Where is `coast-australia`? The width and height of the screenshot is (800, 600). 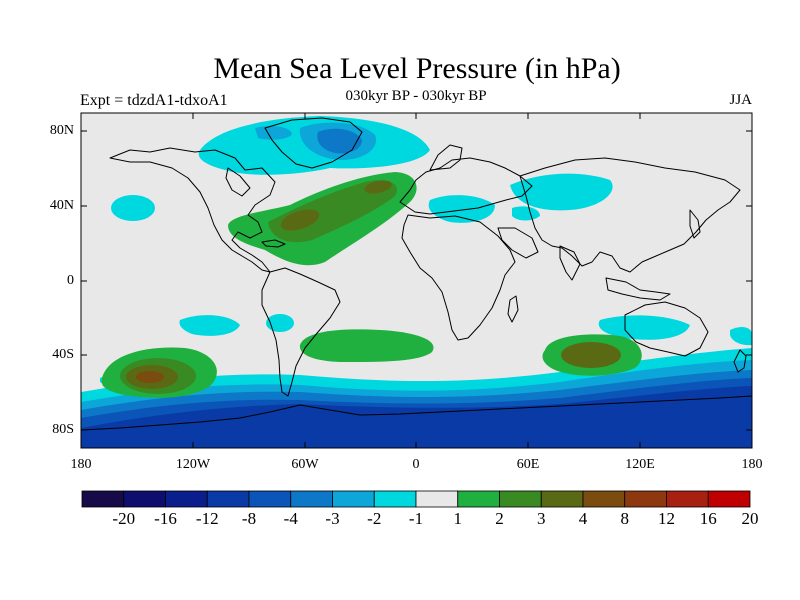 coast-australia is located at coordinates (666, 329).